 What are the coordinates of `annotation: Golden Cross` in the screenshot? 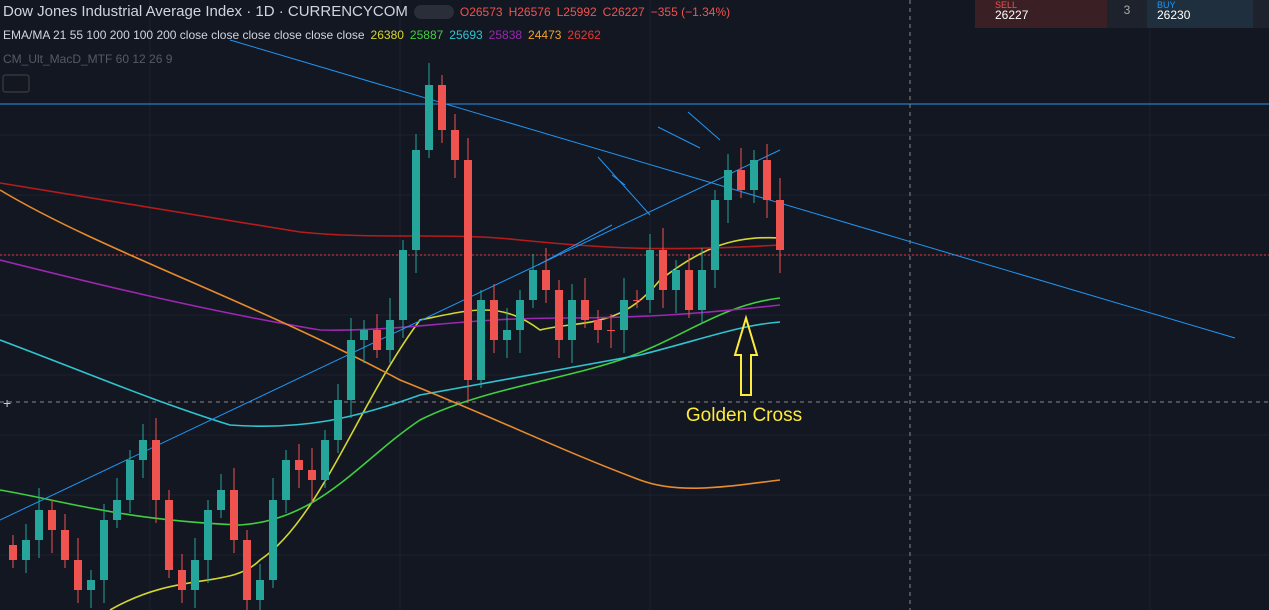 It's located at (744, 415).